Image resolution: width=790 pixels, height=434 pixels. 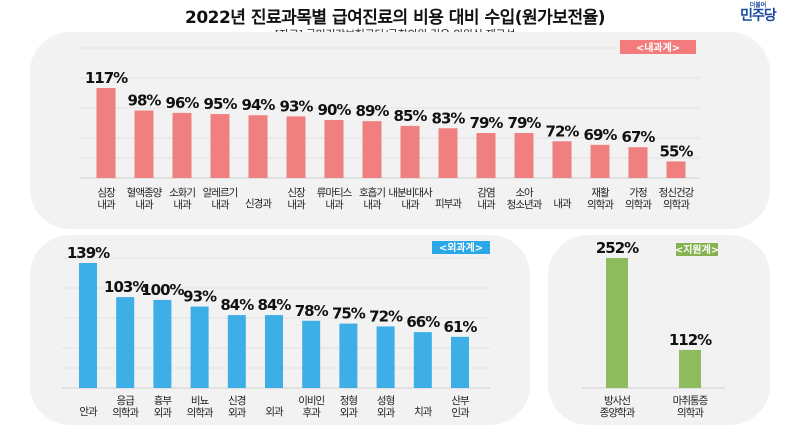 What do you see at coordinates (312, 311) in the screenshot?
I see `data-label: 78%` at bounding box center [312, 311].